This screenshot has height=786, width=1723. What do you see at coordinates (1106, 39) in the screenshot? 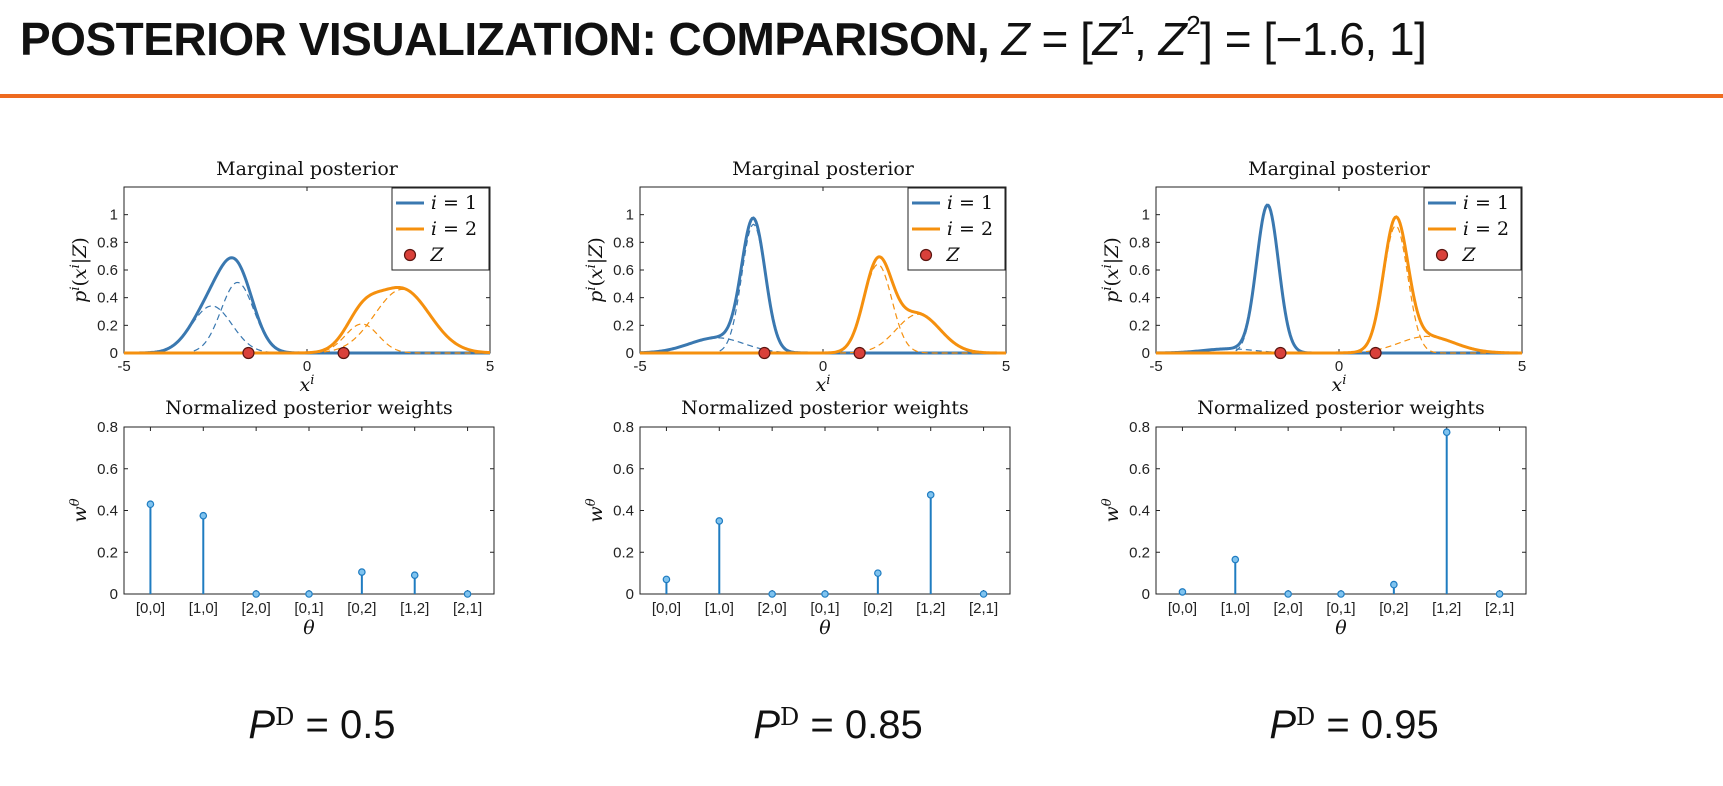
I see `title-math-z1: Z` at bounding box center [1106, 39].